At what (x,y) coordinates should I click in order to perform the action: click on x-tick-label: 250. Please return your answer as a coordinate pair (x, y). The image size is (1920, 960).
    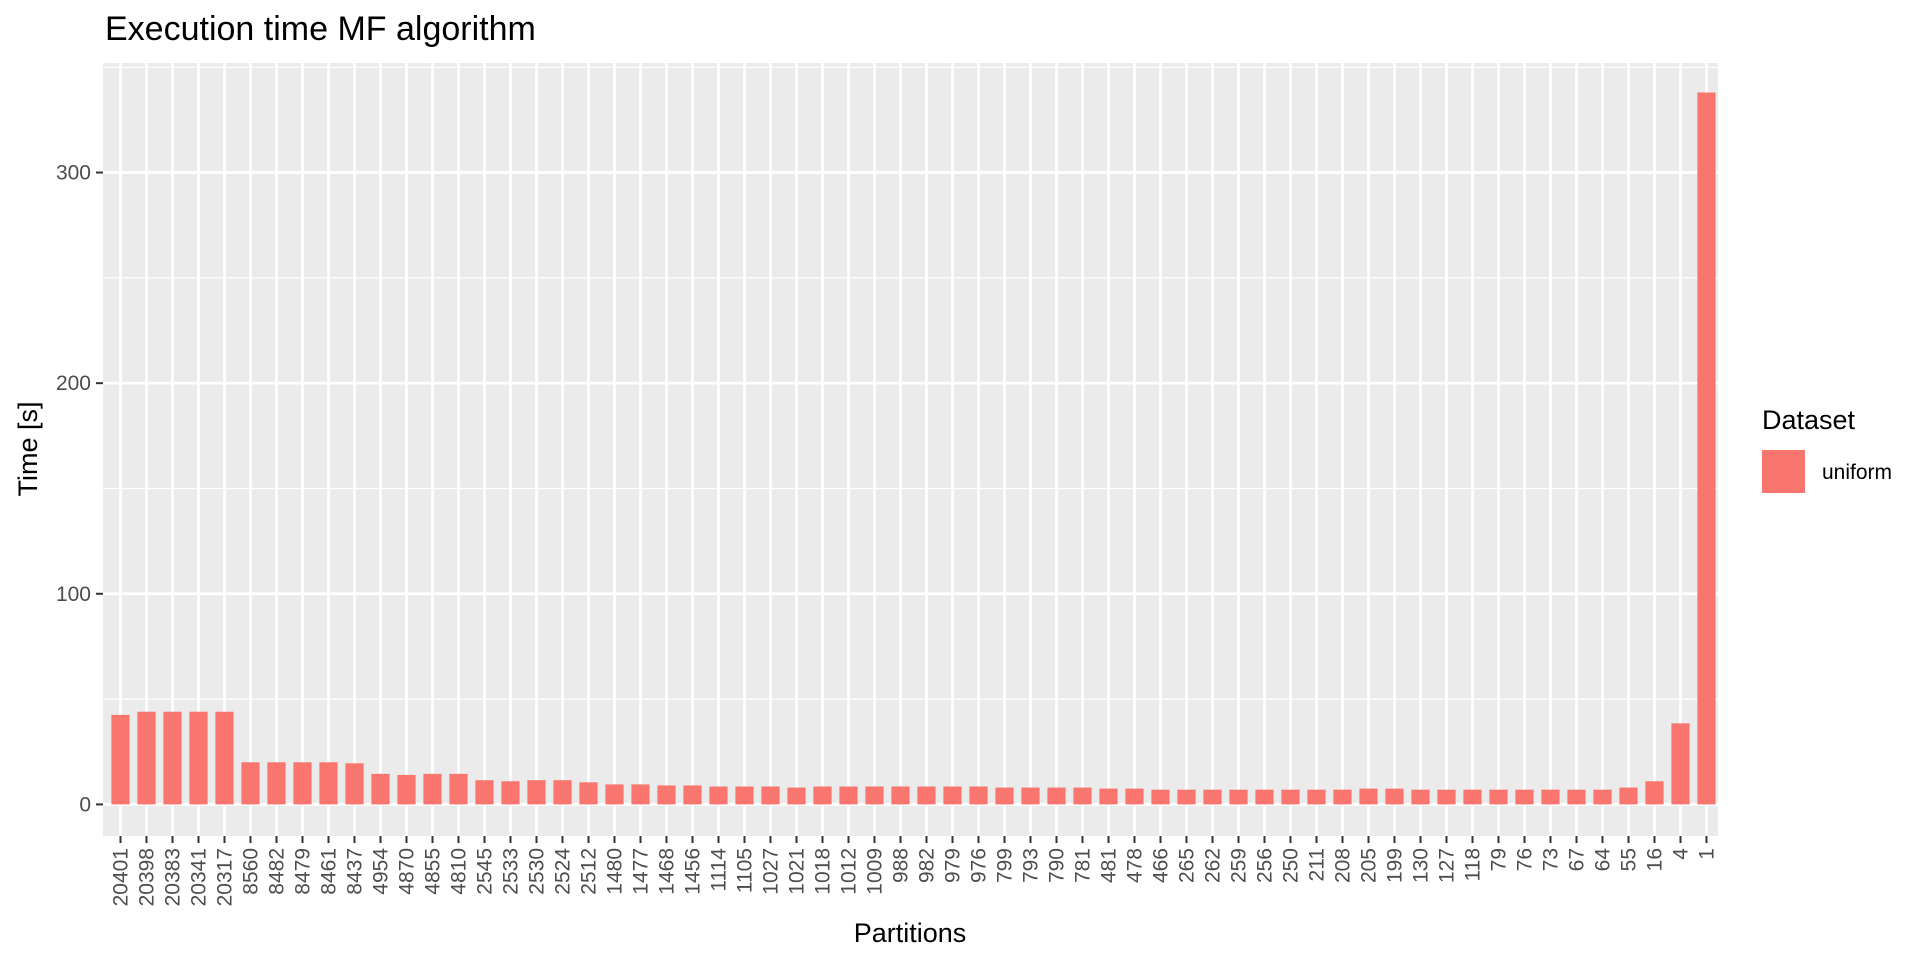
    Looking at the image, I should click on (1291, 865).